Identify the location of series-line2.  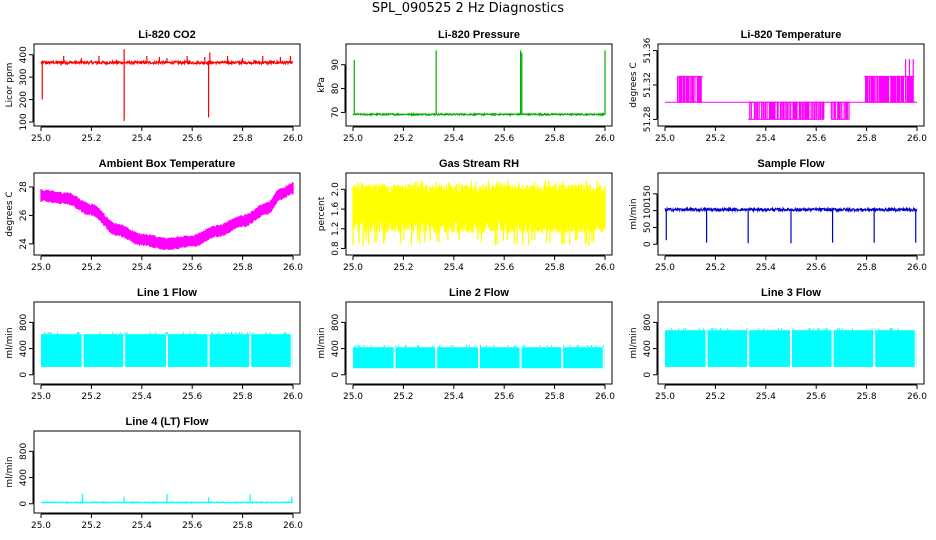
(479, 357).